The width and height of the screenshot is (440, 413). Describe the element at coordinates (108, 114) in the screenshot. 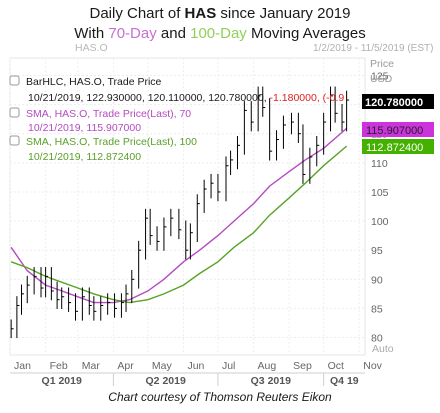

I see `legend-sma70-line1: SMA, HAS.O, Trade Price(Last), 70` at that location.